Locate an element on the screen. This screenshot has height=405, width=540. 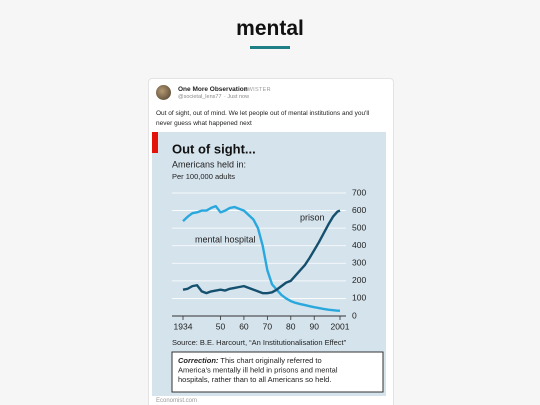
avatar is located at coordinates (163, 92).